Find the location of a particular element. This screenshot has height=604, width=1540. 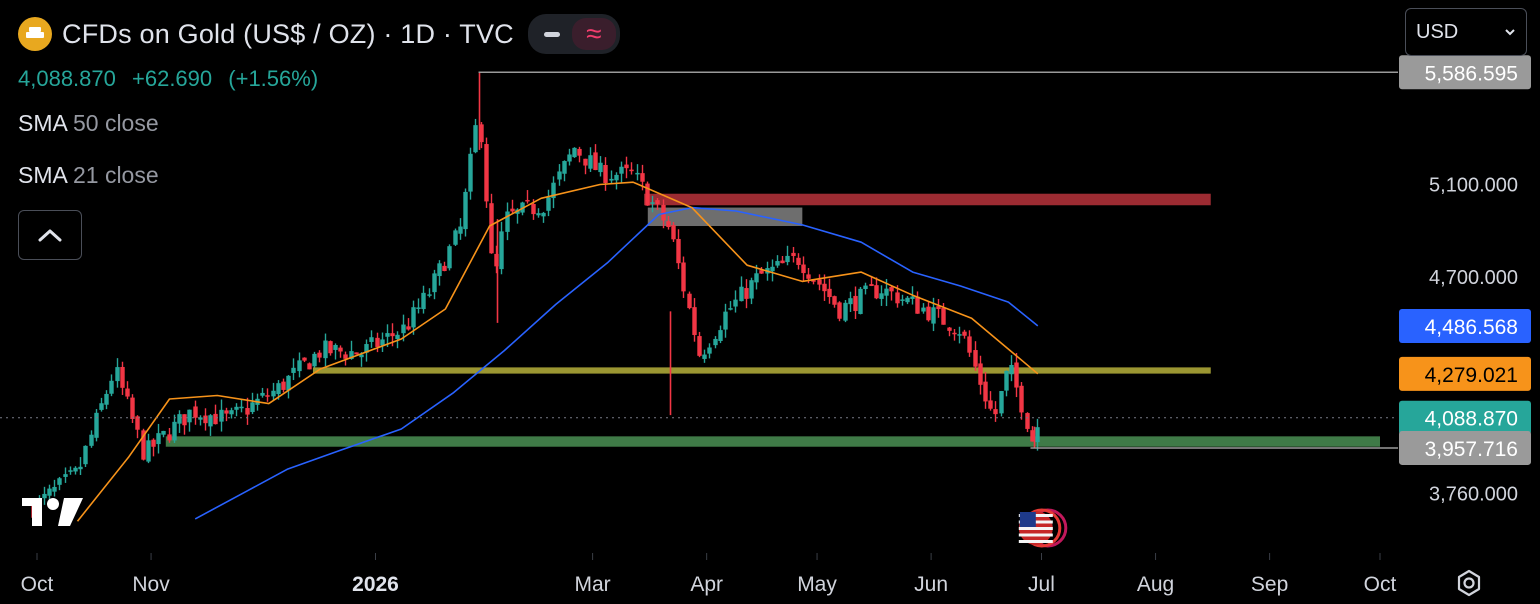

chart-style-toggle: ≈ is located at coordinates (573, 34).